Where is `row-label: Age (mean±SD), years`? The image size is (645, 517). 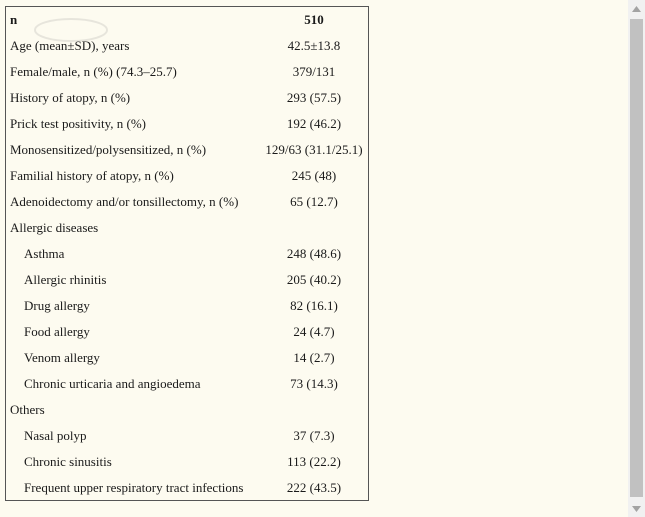 row-label: Age (mean±SD), years is located at coordinates (70, 45).